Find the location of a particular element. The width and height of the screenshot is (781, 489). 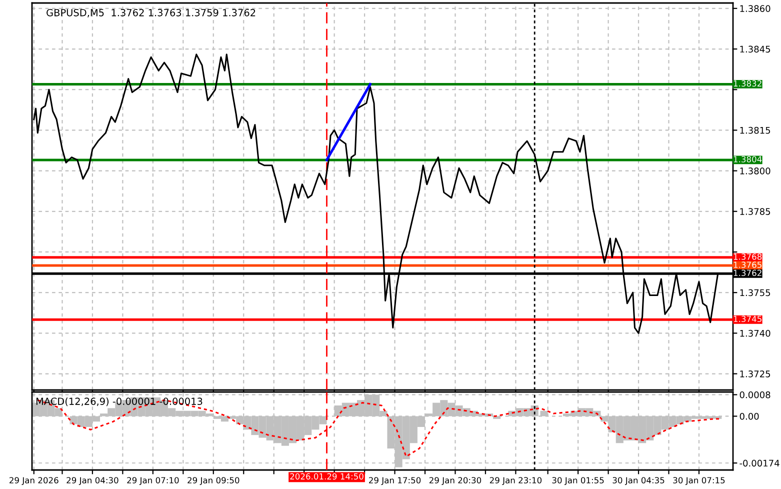

x-tick-label: 29 Jan 20:30 is located at coordinates (455, 481).